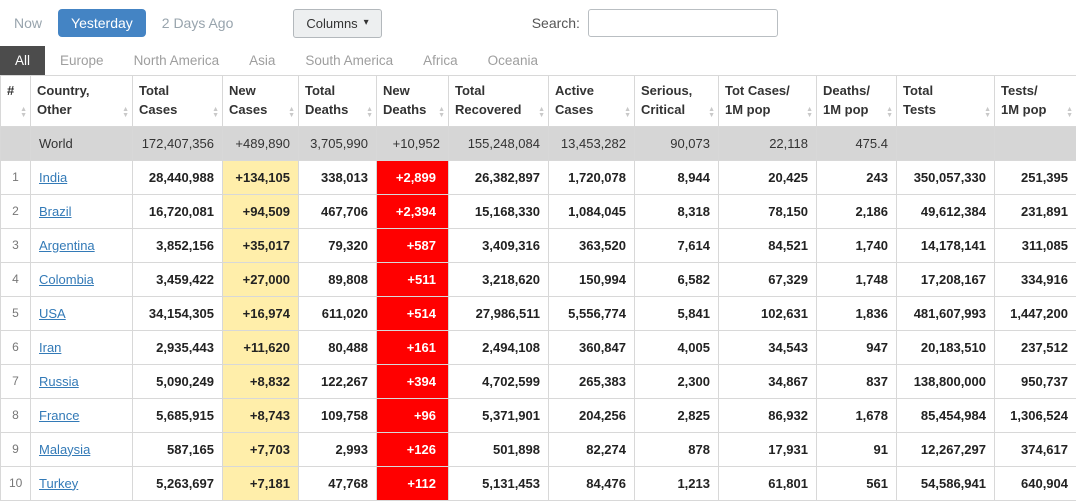 Image resolution: width=1076 pixels, height=504 pixels. Describe the element at coordinates (591, 101) in the screenshot. I see `column-header-active-cases: Active Cases ▲ ▼` at that location.